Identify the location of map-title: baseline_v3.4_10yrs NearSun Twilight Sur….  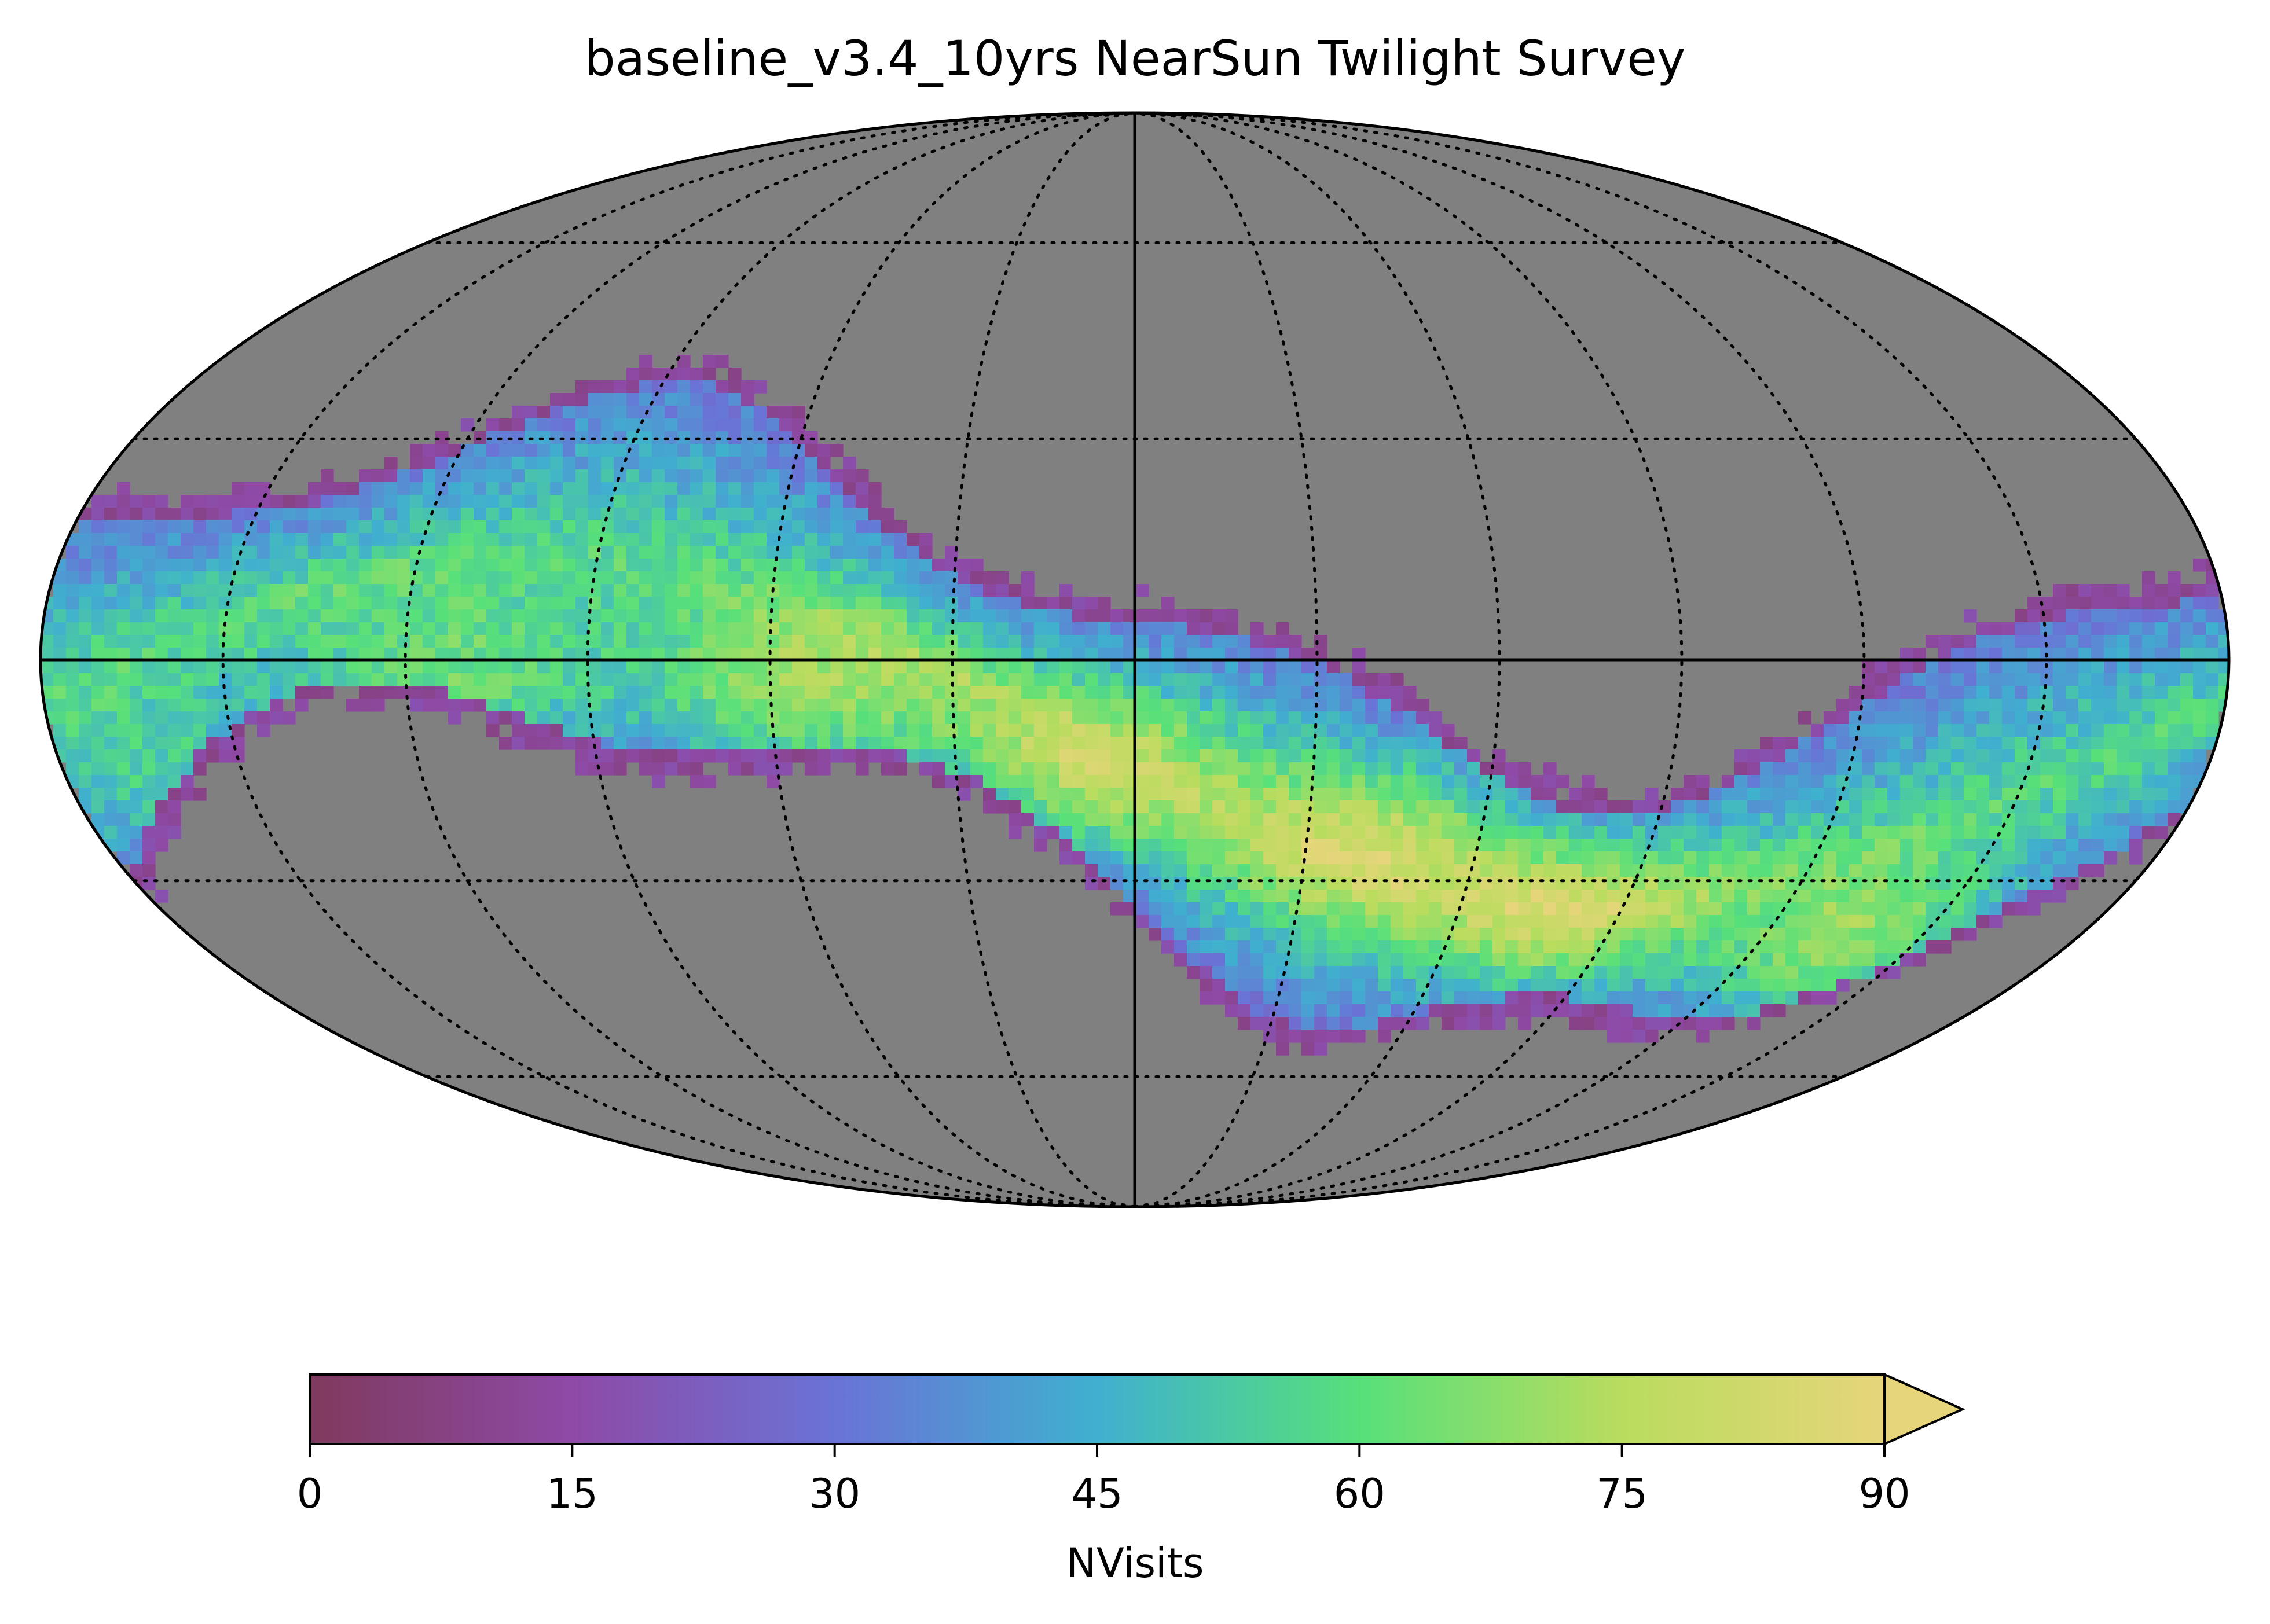
(1135, 58).